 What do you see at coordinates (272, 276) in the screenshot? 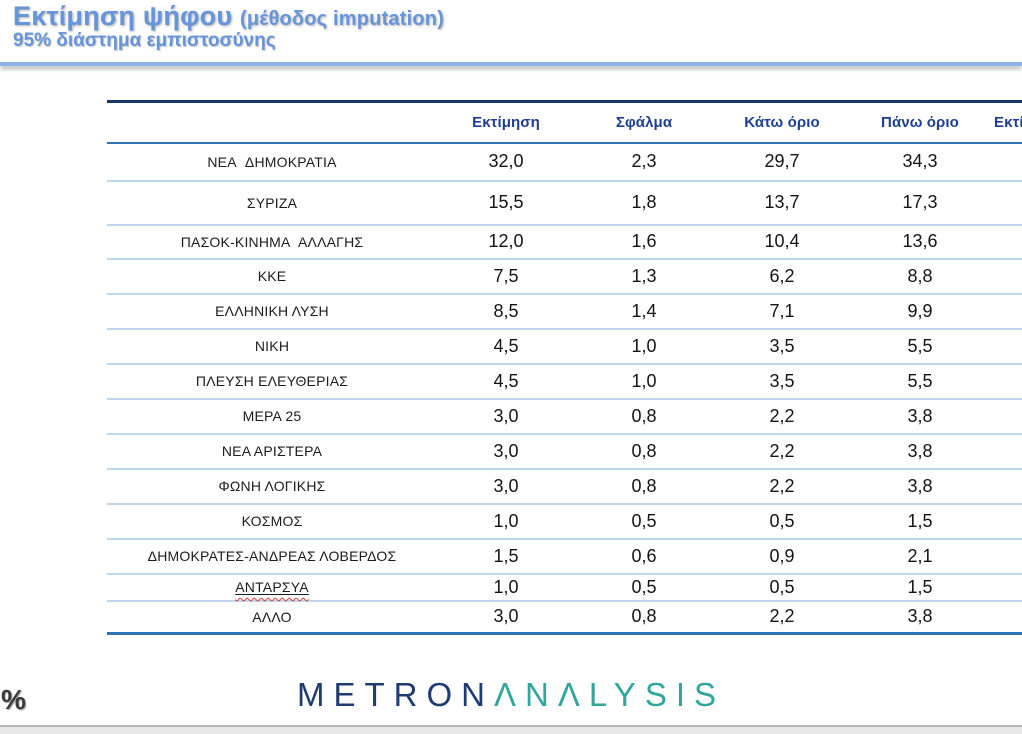
I see `party-name-cell: ΚΚΕ` at bounding box center [272, 276].